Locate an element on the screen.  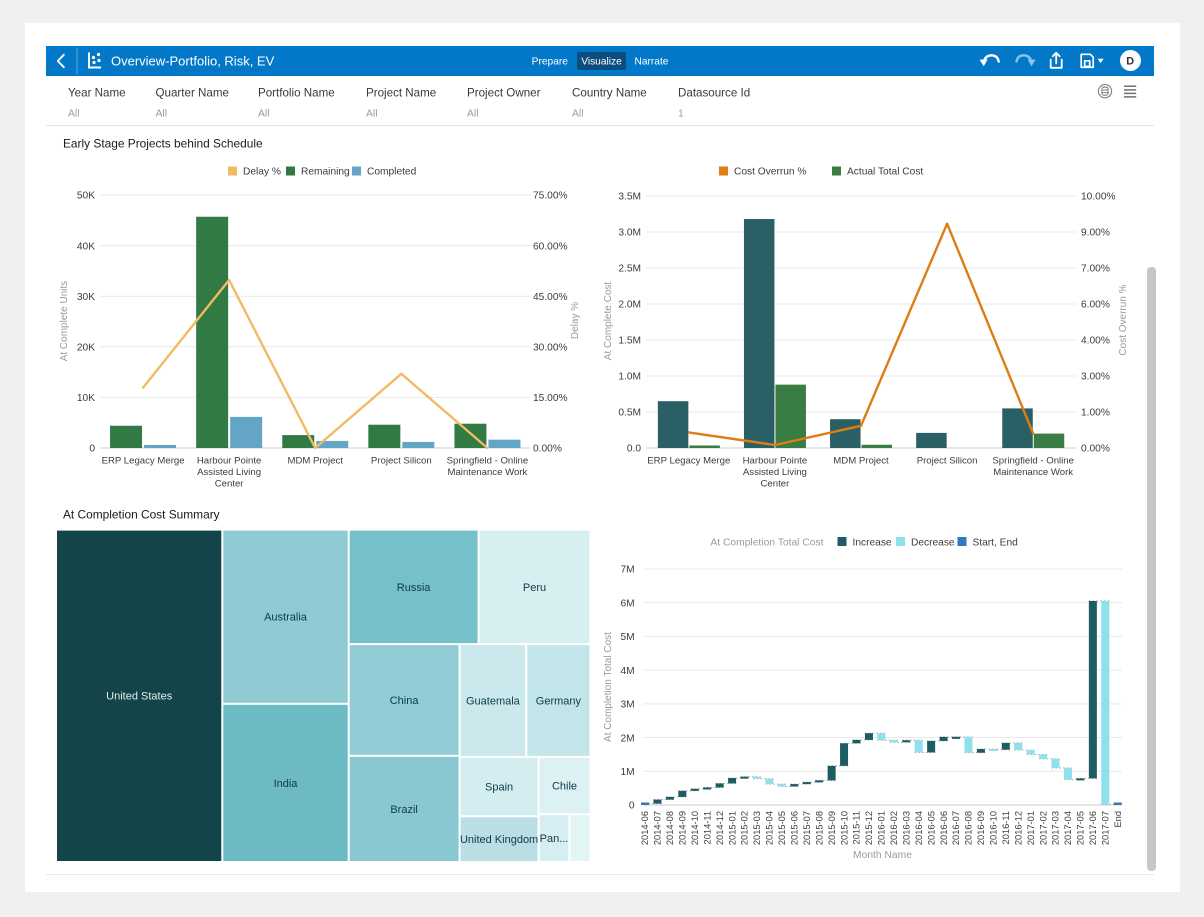
svg-text: 2017-01 is located at coordinates (1031, 828).